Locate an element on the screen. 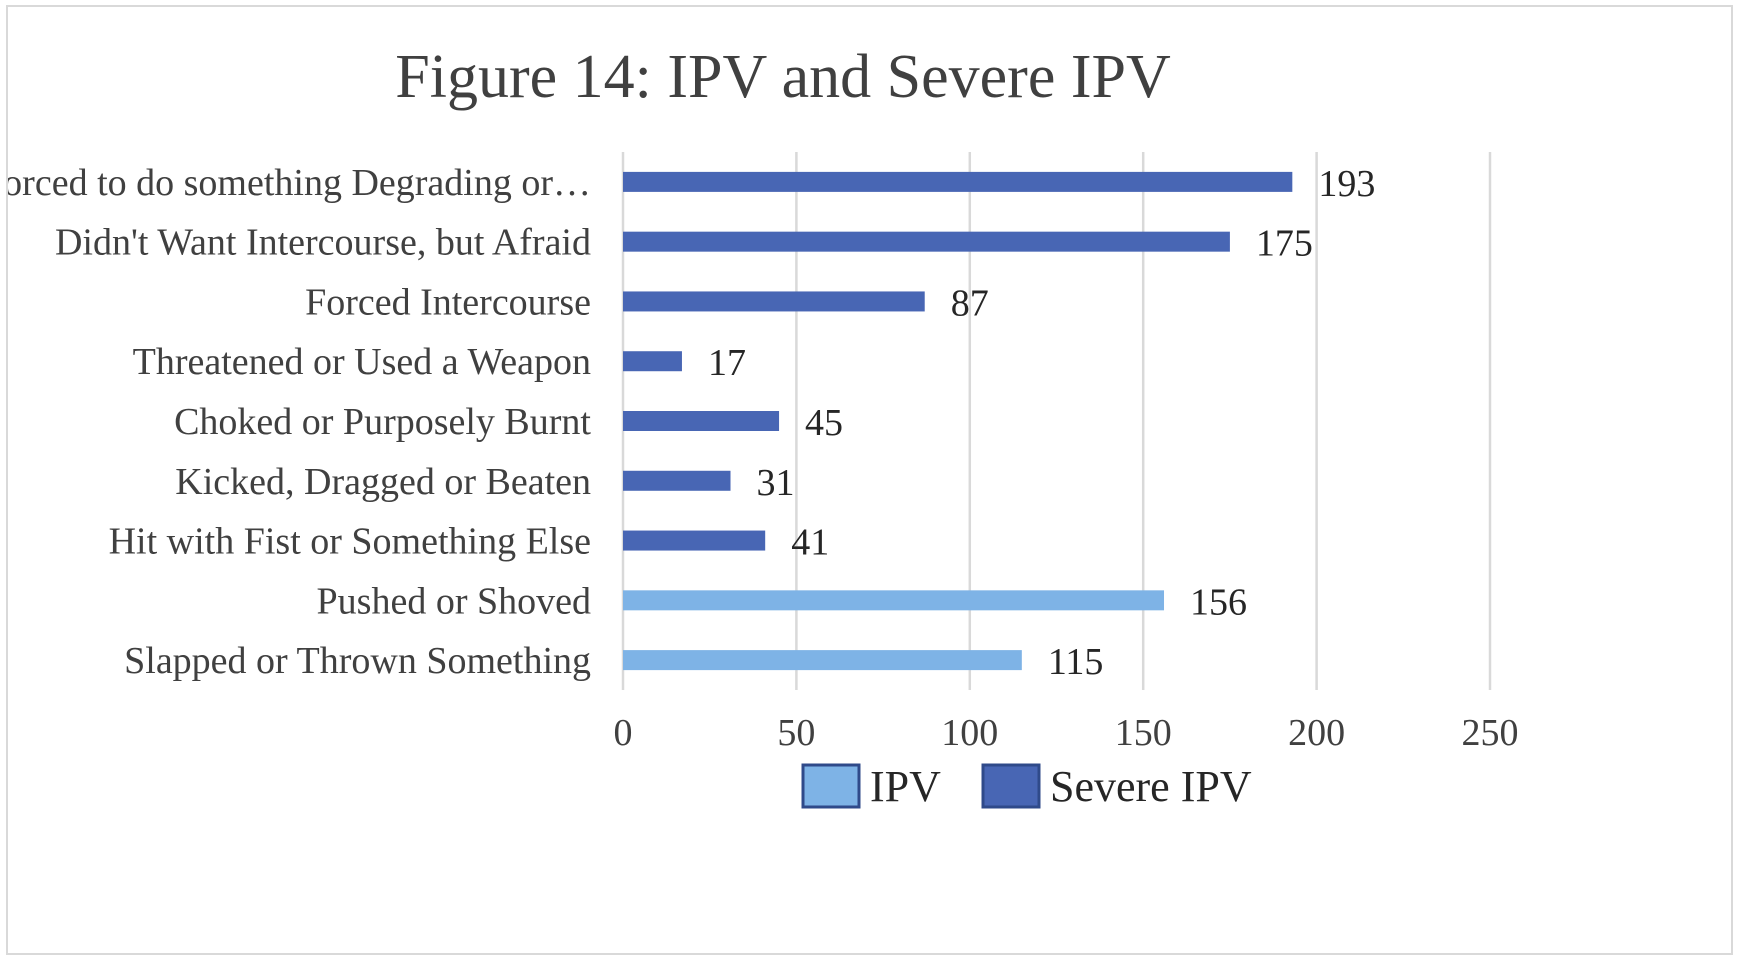 The image size is (1741, 962). legend-label: IPV is located at coordinates (905, 786).